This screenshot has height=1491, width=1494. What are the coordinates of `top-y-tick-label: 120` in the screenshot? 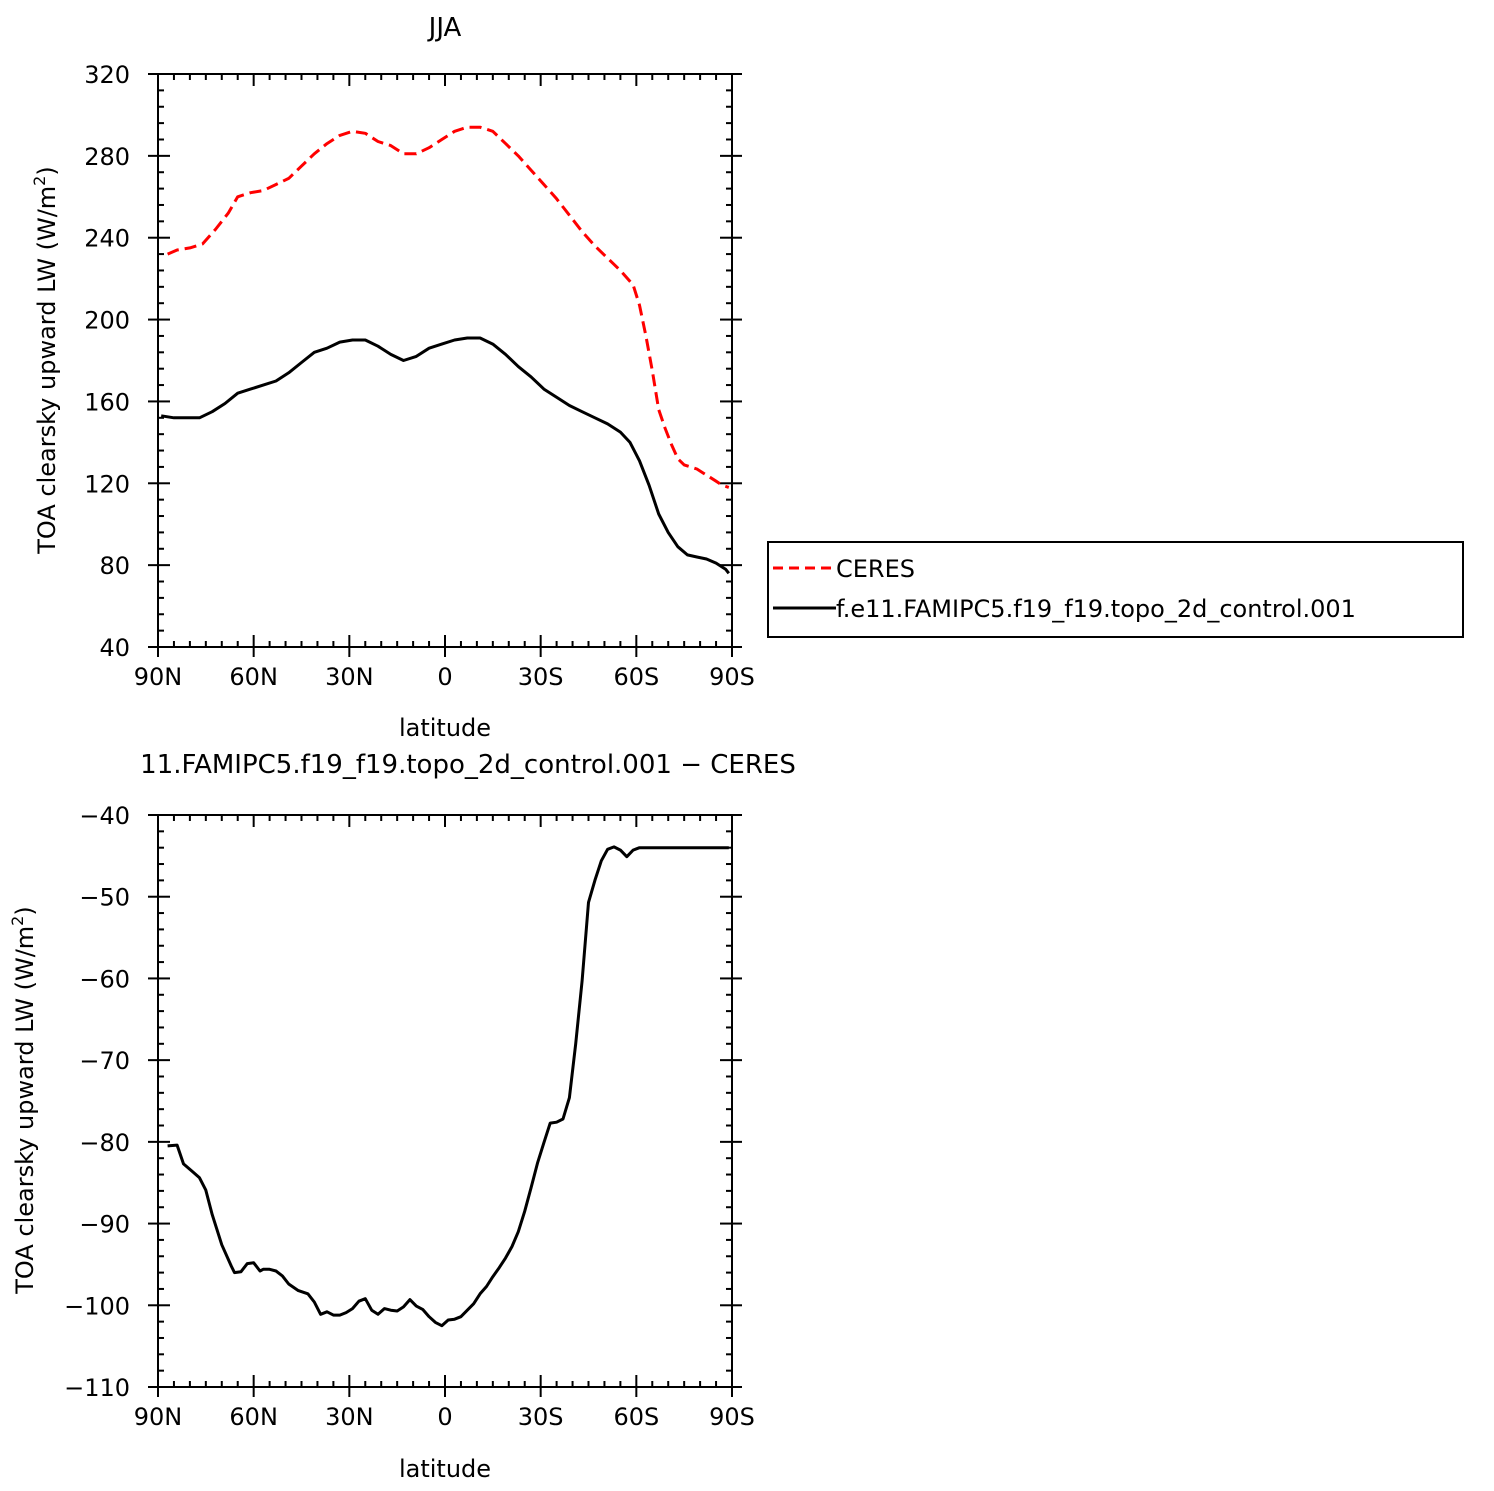 It's located at (107, 484).